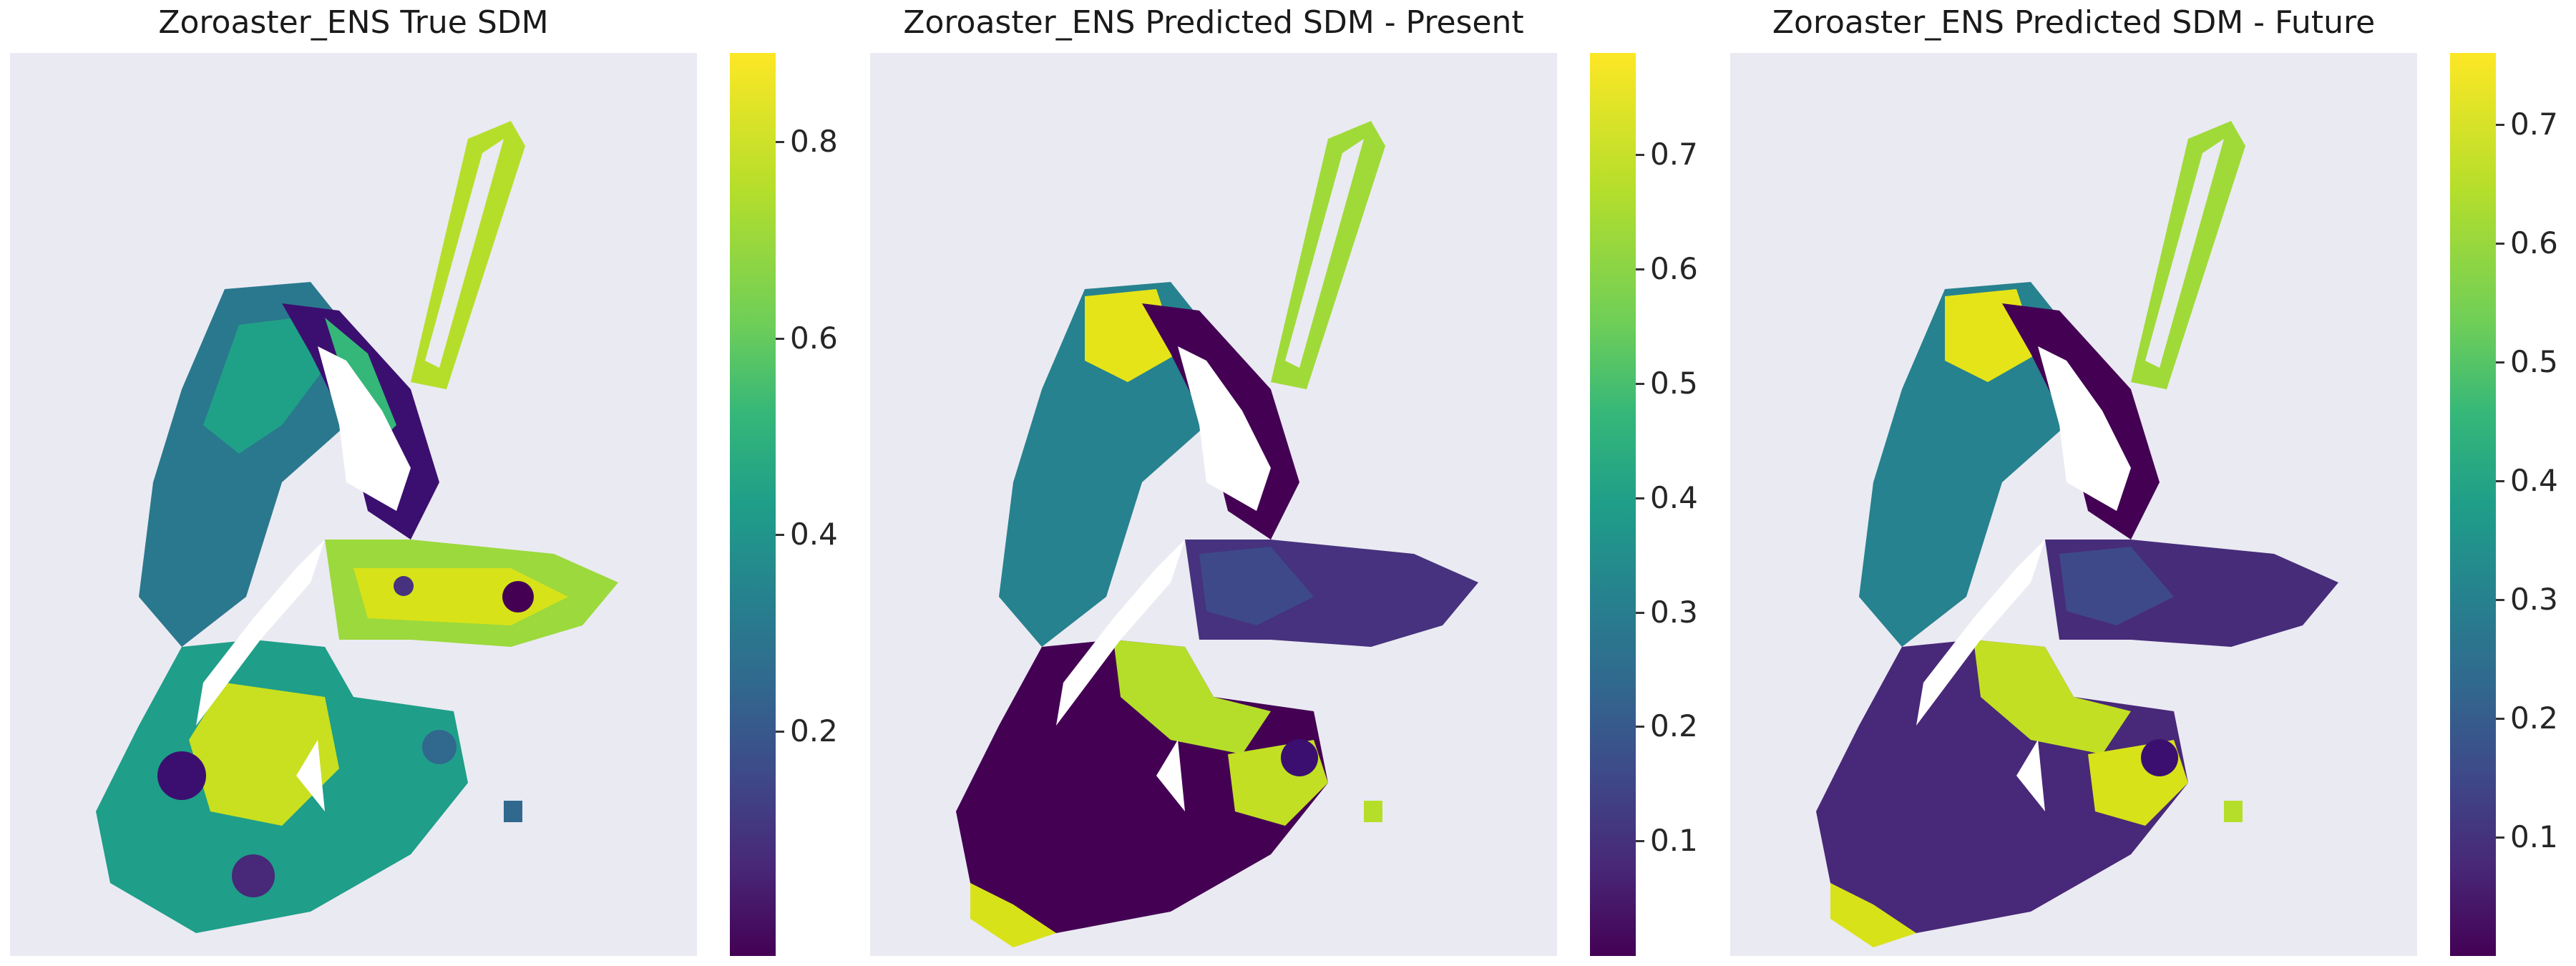 The width and height of the screenshot is (2576, 966). What do you see at coordinates (814, 141) in the screenshot?
I see `cbar-tick-label: 0.8` at bounding box center [814, 141].